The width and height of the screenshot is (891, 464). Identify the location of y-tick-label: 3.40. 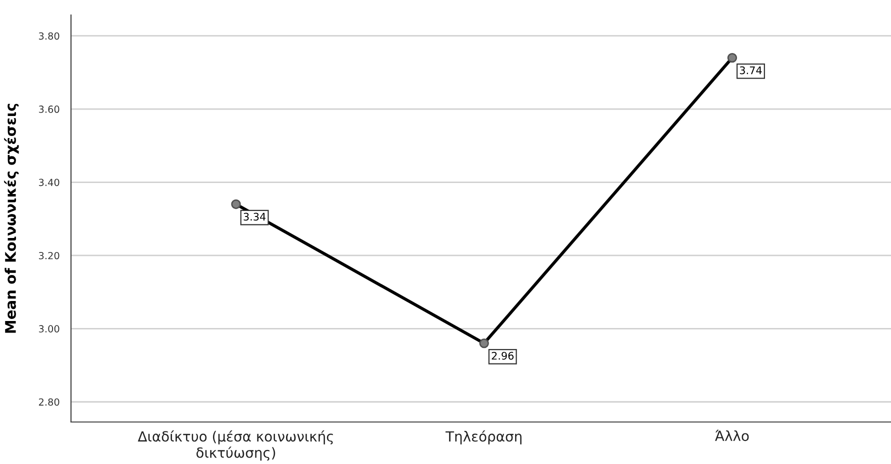
(49, 182).